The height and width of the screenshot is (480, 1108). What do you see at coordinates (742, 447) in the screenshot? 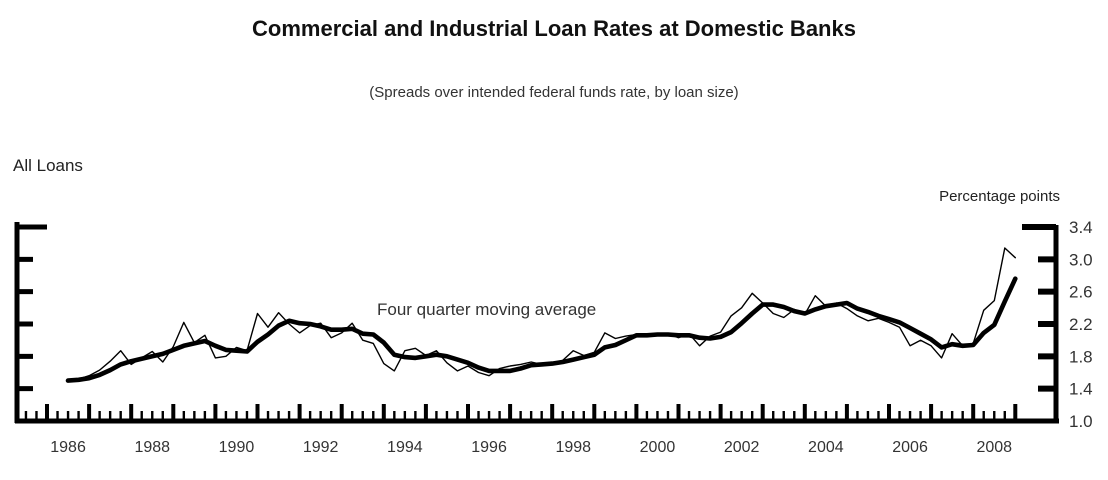
I see `x-tick-label: 2002` at bounding box center [742, 447].